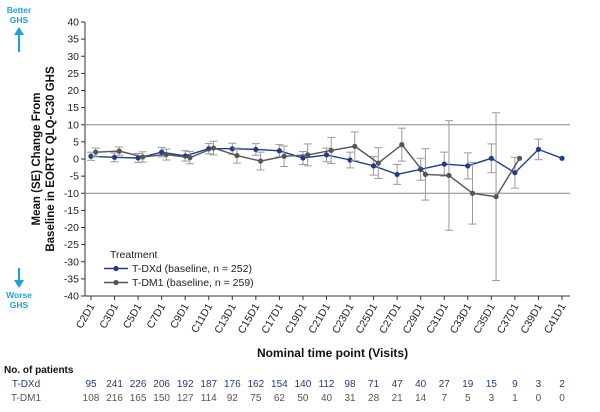 The height and width of the screenshot is (412, 600). I want to click on patients-count: 31, so click(350, 398).